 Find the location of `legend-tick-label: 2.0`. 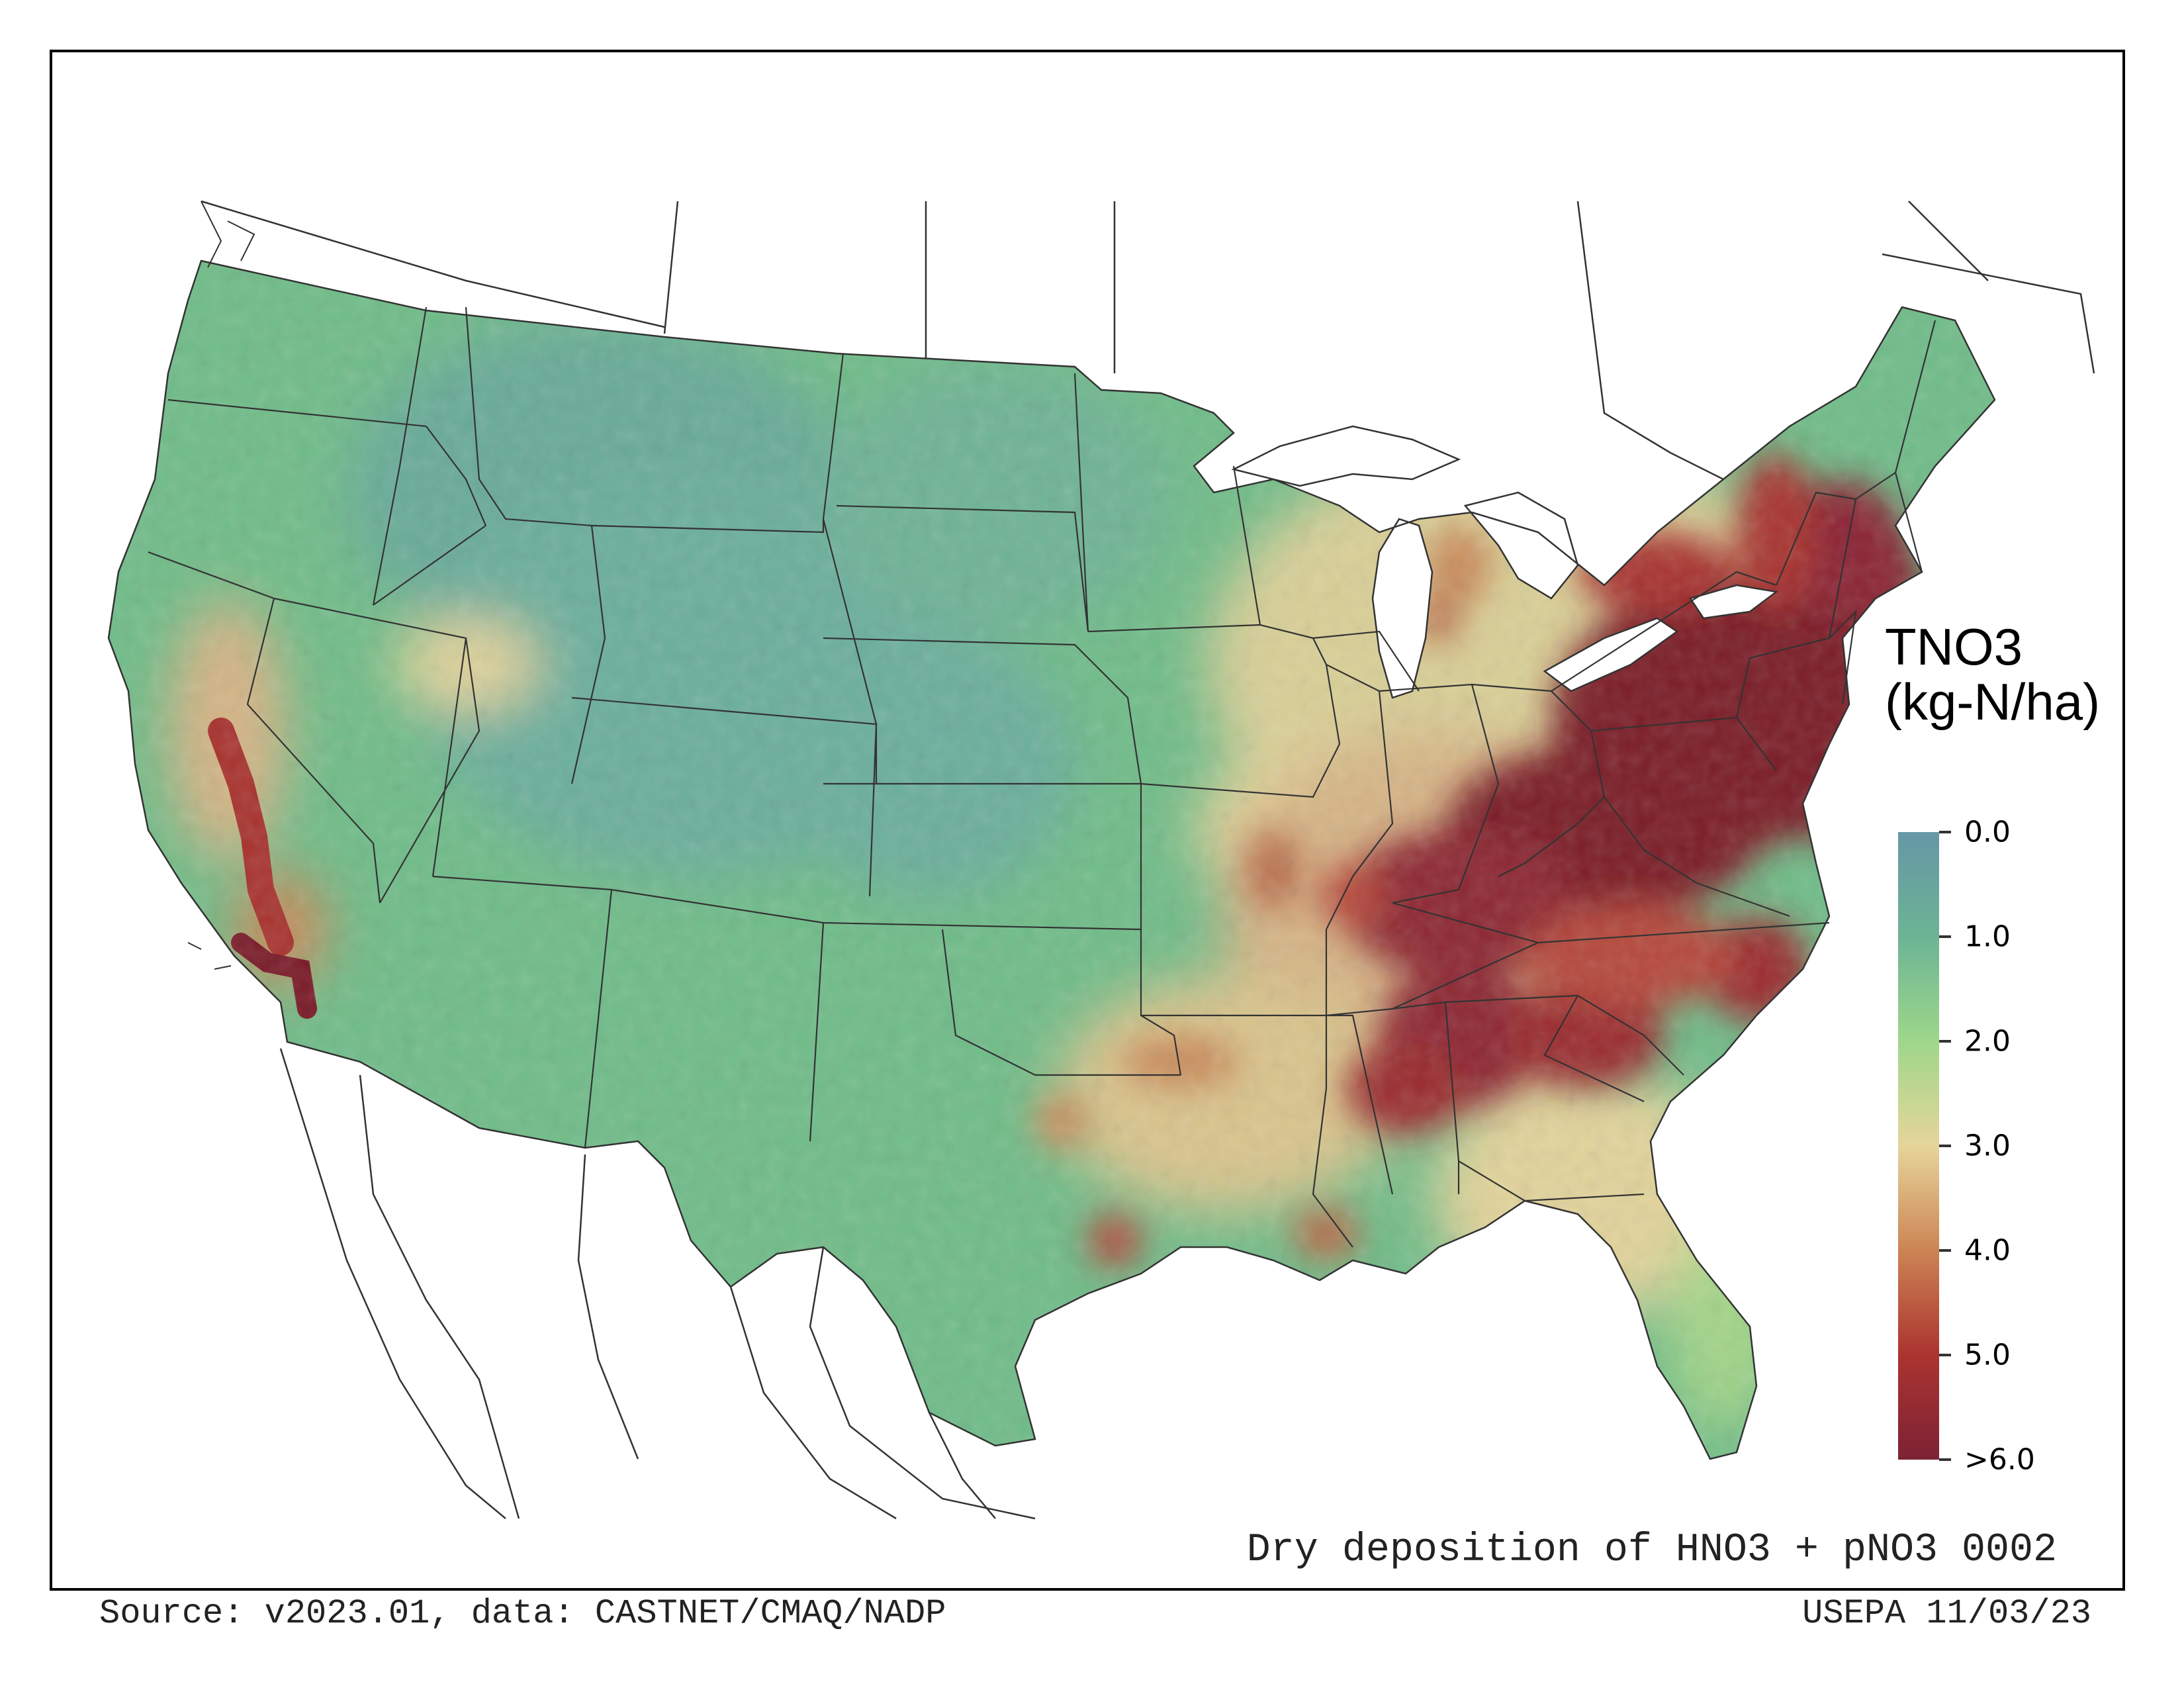

legend-tick-label: 2.0 is located at coordinates (1988, 1041).